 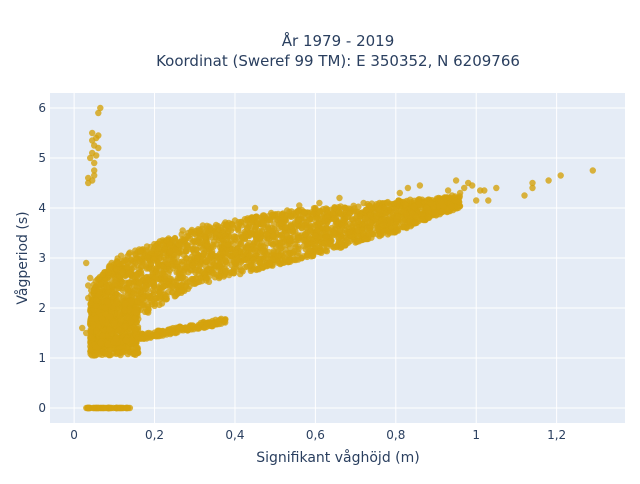 What do you see at coordinates (556, 435) in the screenshot?
I see `x-tick-label: 1,2` at bounding box center [556, 435].